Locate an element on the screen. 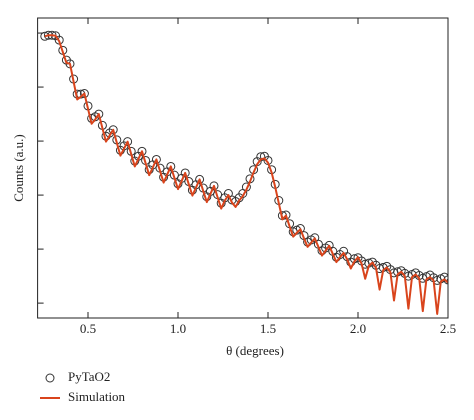 Image resolution: width=474 pixels, height=420 pixels. x-tick-label: 2.5 is located at coordinates (448, 328).